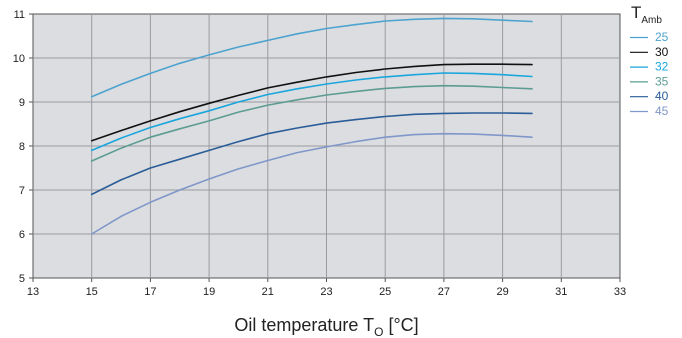  Describe the element at coordinates (636, 12) in the screenshot. I see `legend-title-main: T` at that location.